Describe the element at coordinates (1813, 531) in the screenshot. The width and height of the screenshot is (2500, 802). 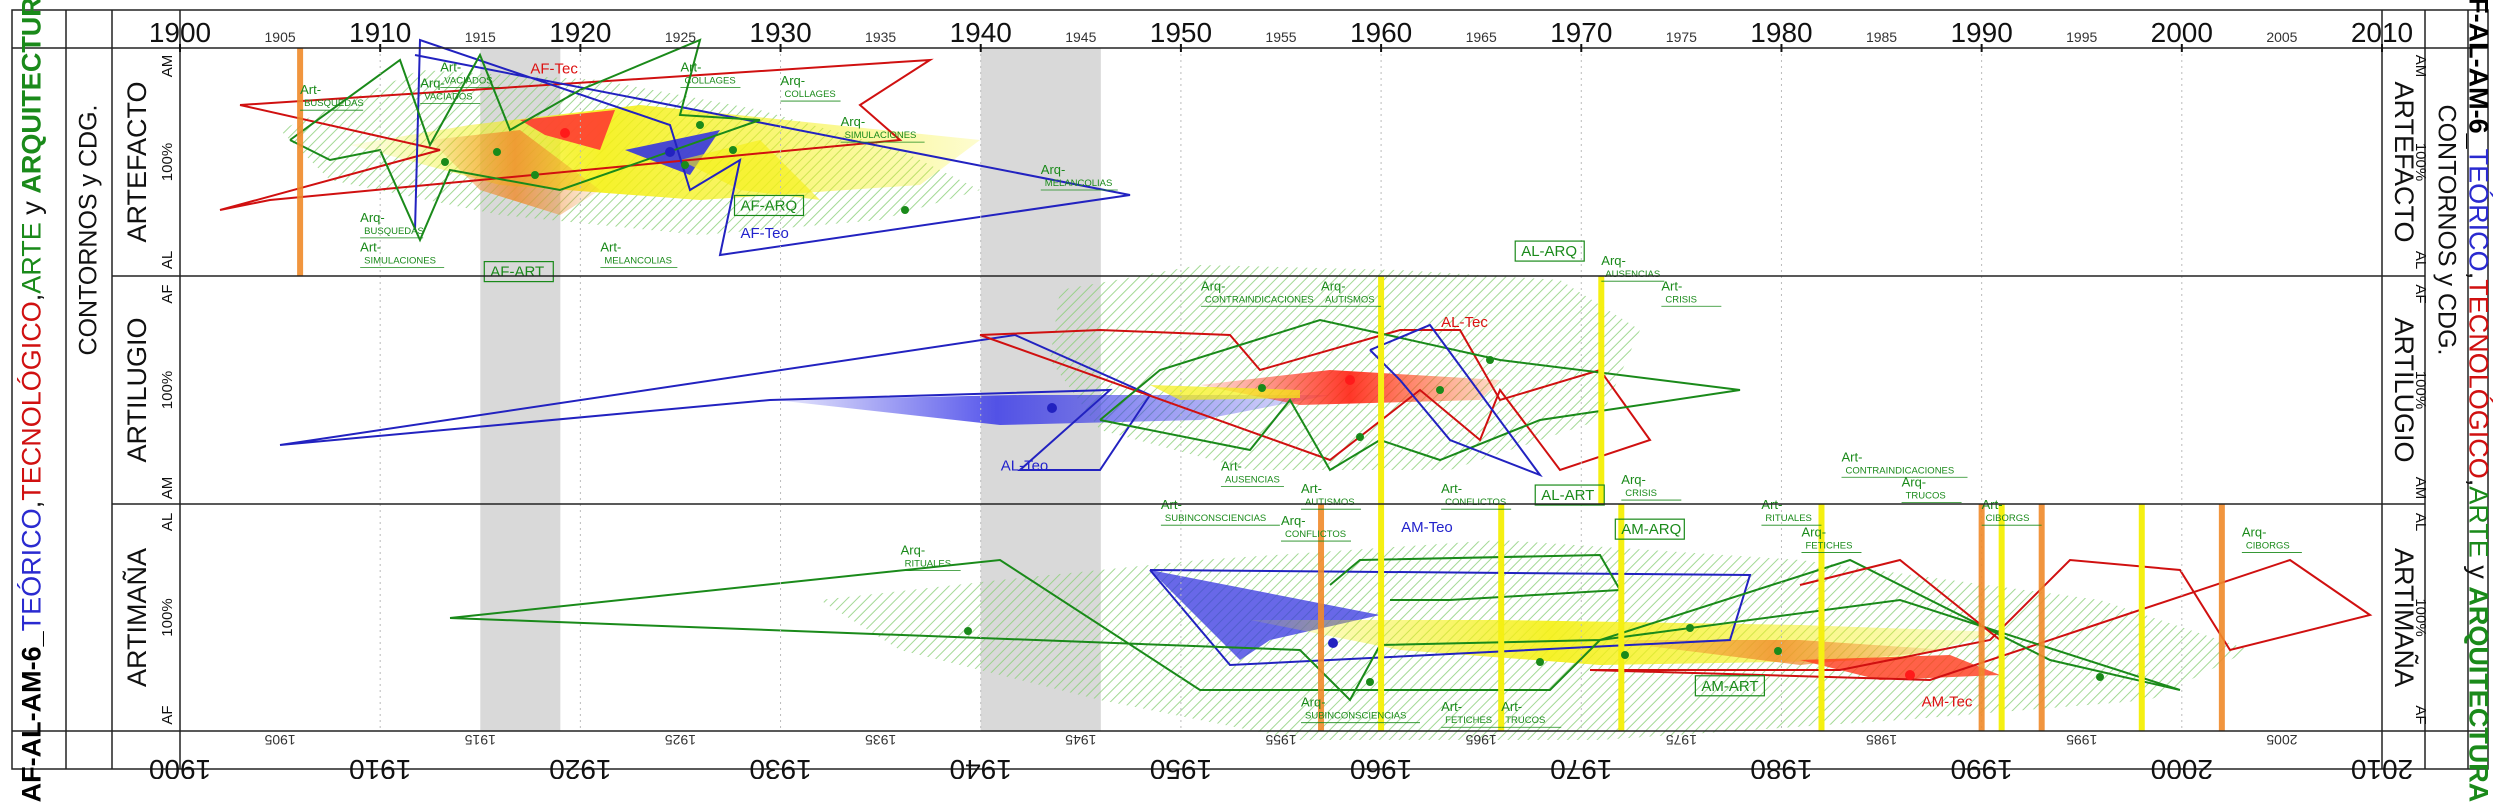
I see `label-band3-5: Arq-` at that location.